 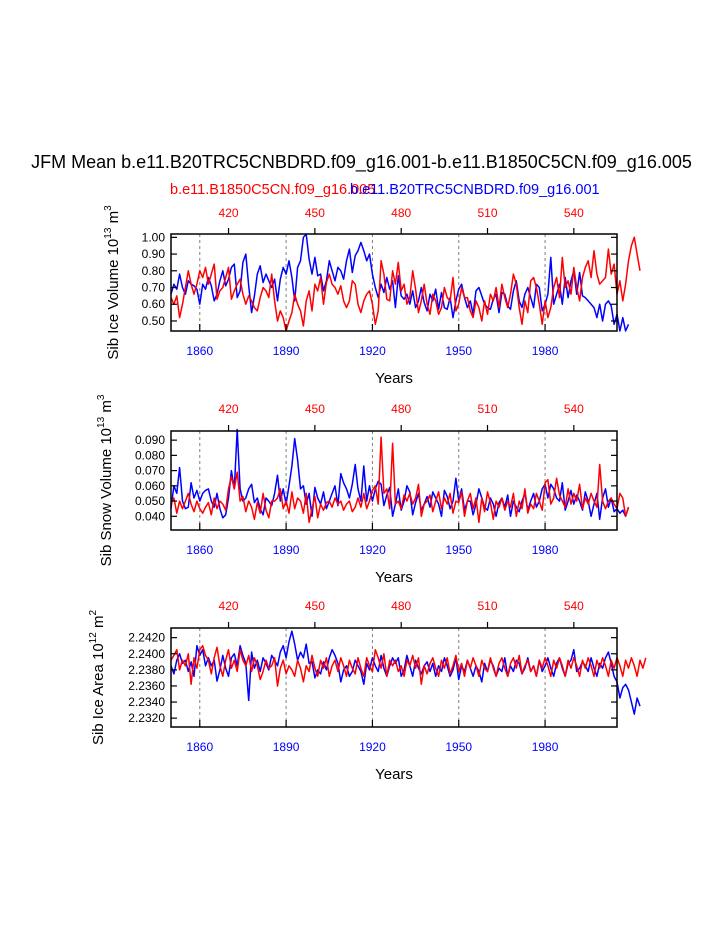 What do you see at coordinates (112, 282) in the screenshot?
I see `y-axis-label: Sib Ice Volume 1013 m3` at bounding box center [112, 282].